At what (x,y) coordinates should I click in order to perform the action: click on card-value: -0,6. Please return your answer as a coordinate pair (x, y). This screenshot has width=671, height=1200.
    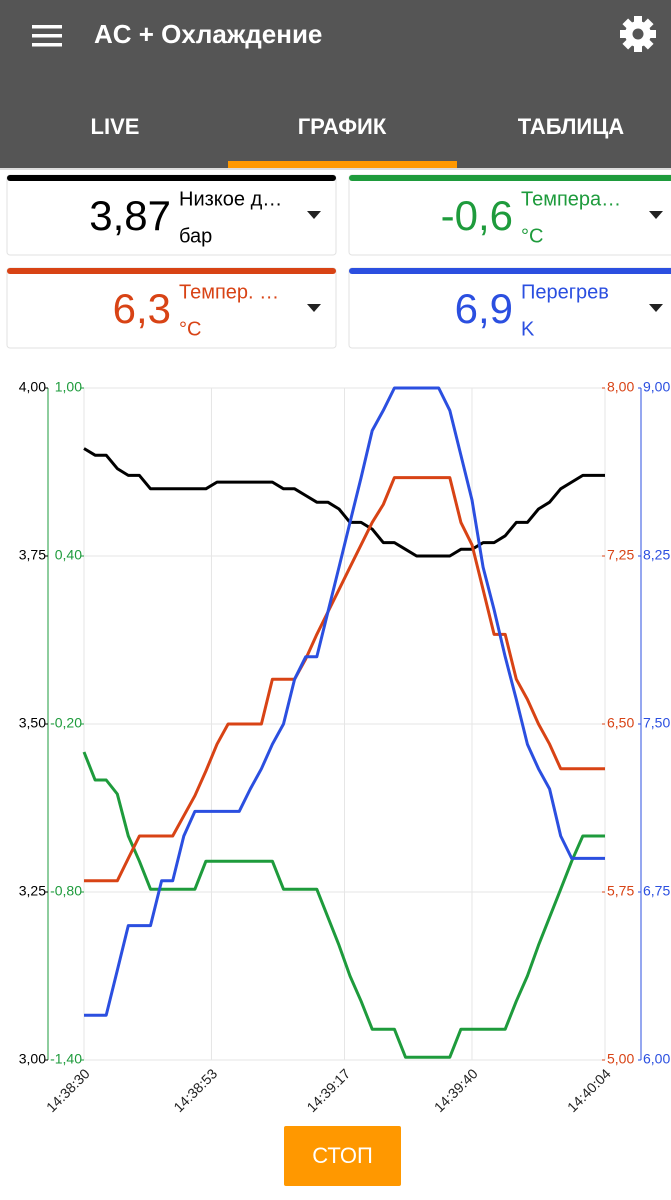
    Looking at the image, I should click on (477, 215).